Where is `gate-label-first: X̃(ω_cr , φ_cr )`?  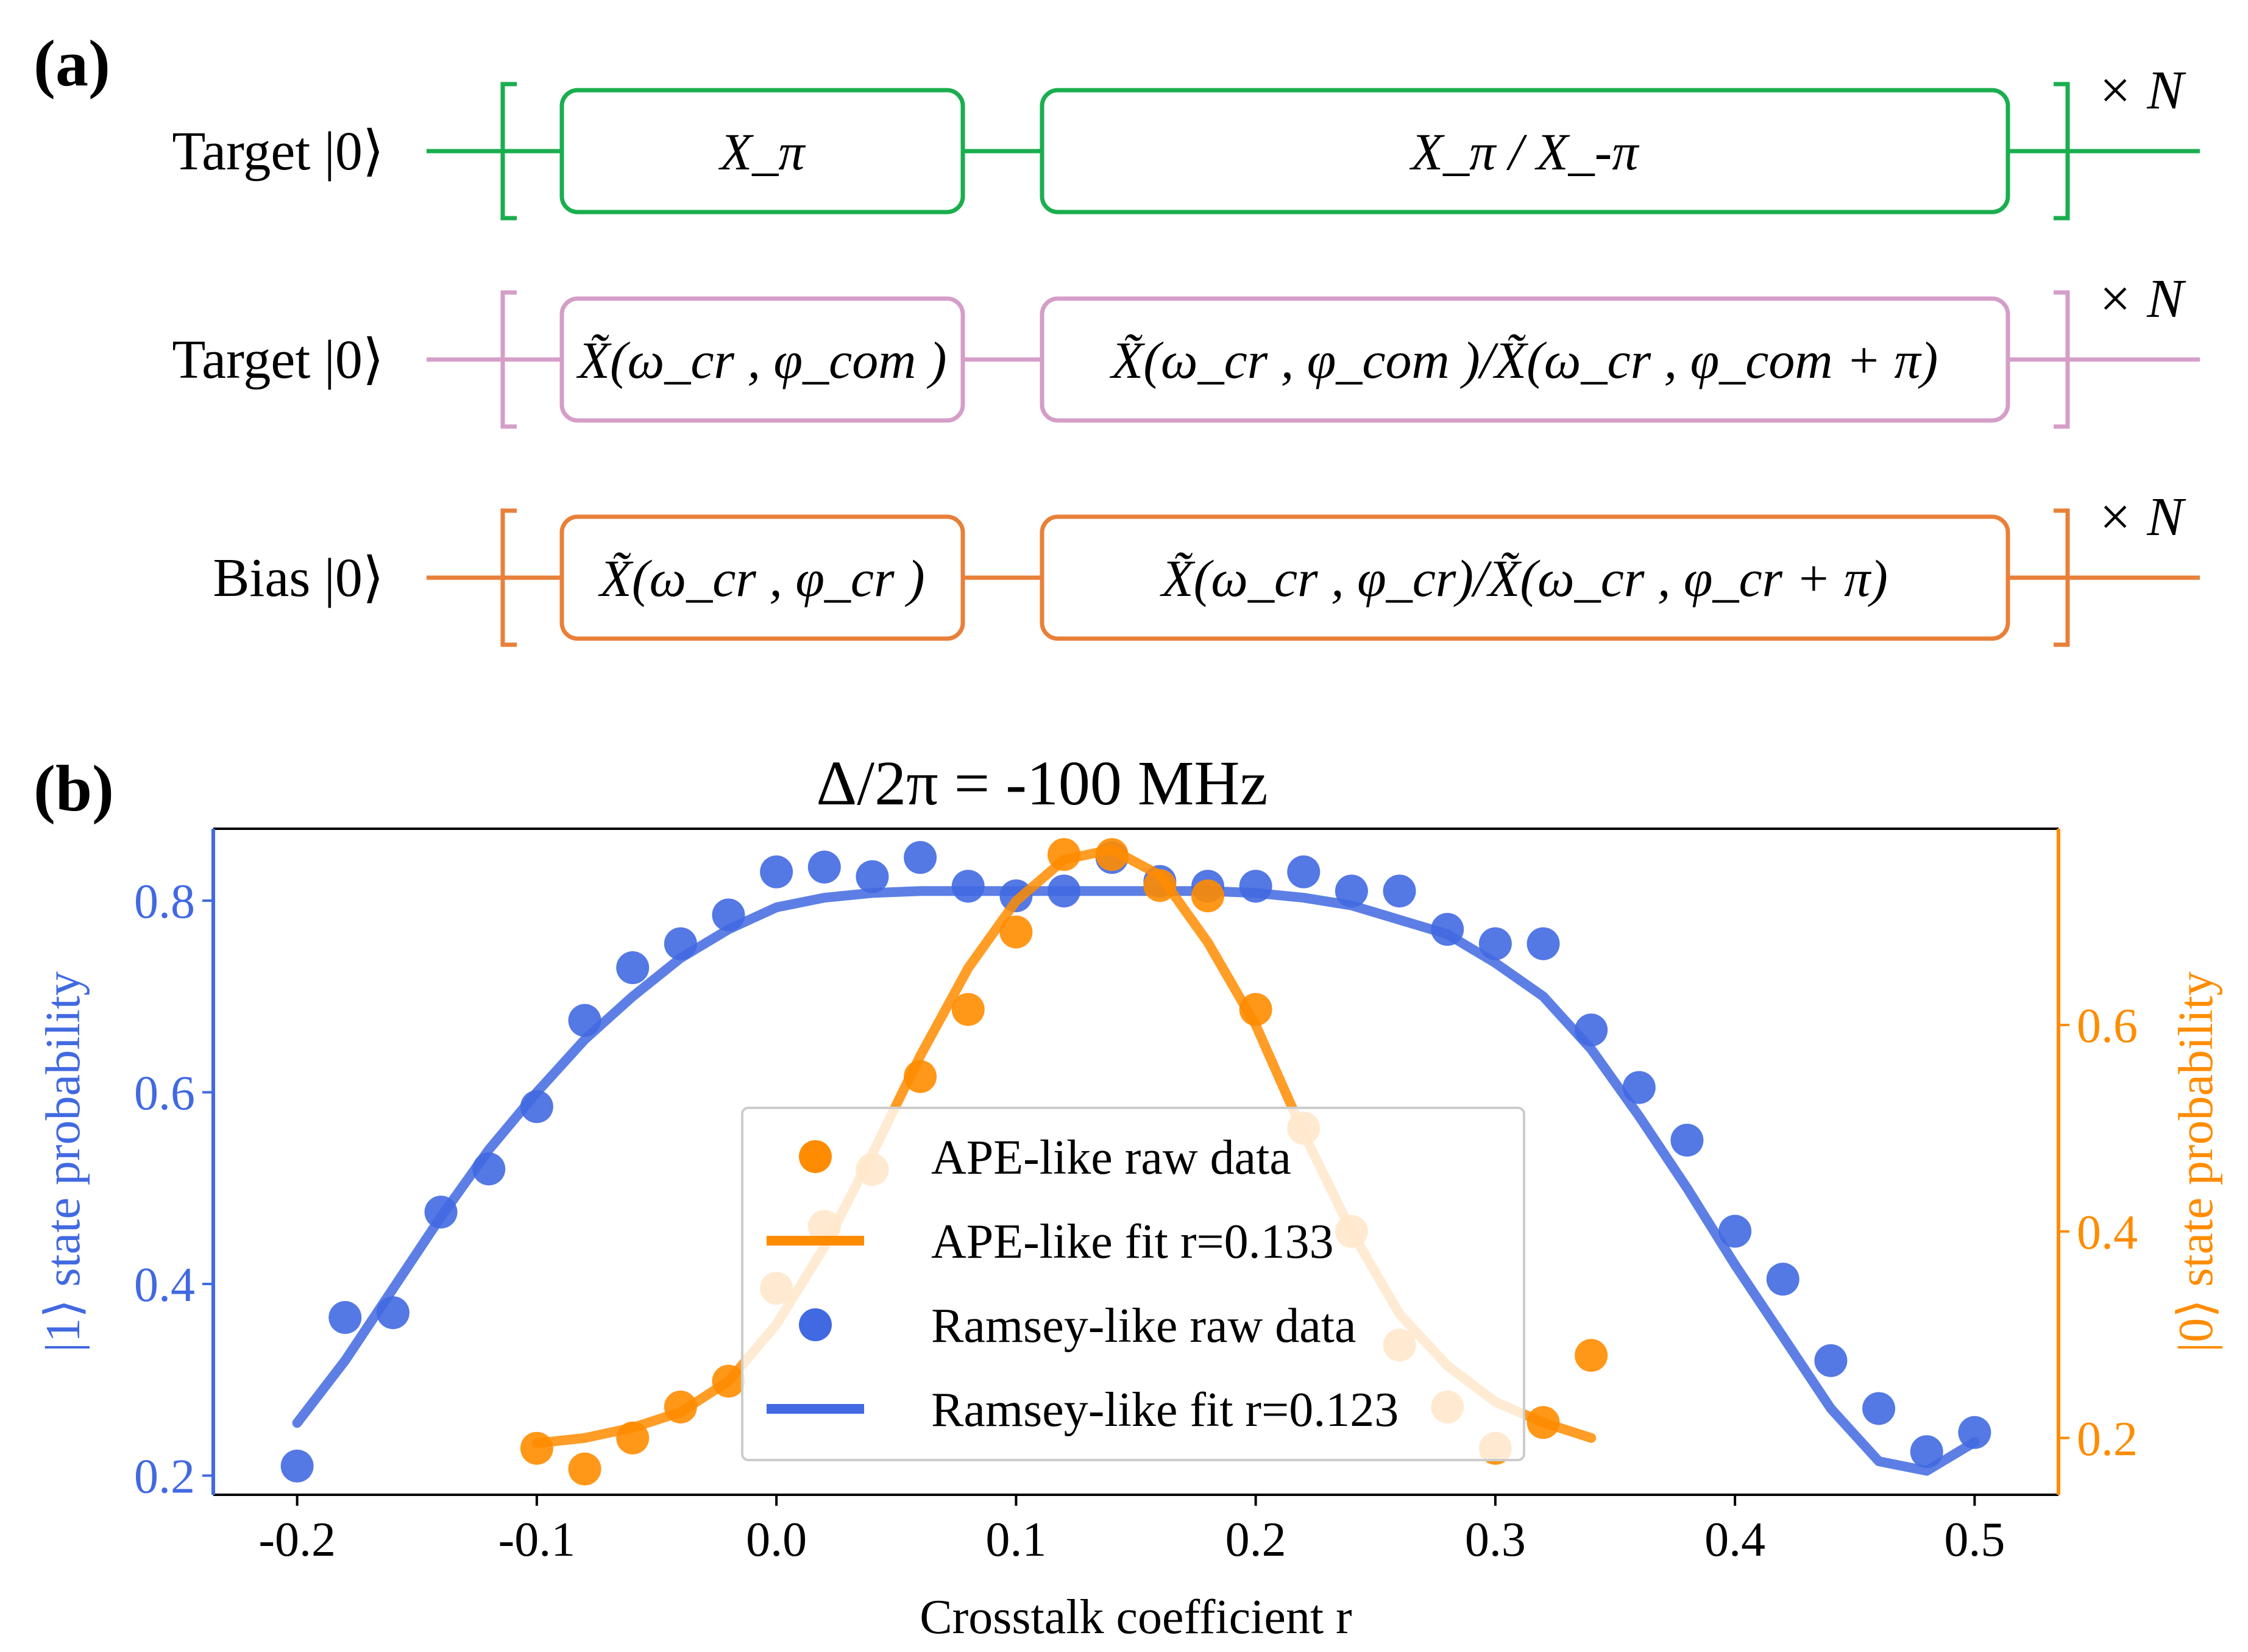
gate-label-first: X̃(ω_cr , φ_cr ) is located at coordinates (761, 578).